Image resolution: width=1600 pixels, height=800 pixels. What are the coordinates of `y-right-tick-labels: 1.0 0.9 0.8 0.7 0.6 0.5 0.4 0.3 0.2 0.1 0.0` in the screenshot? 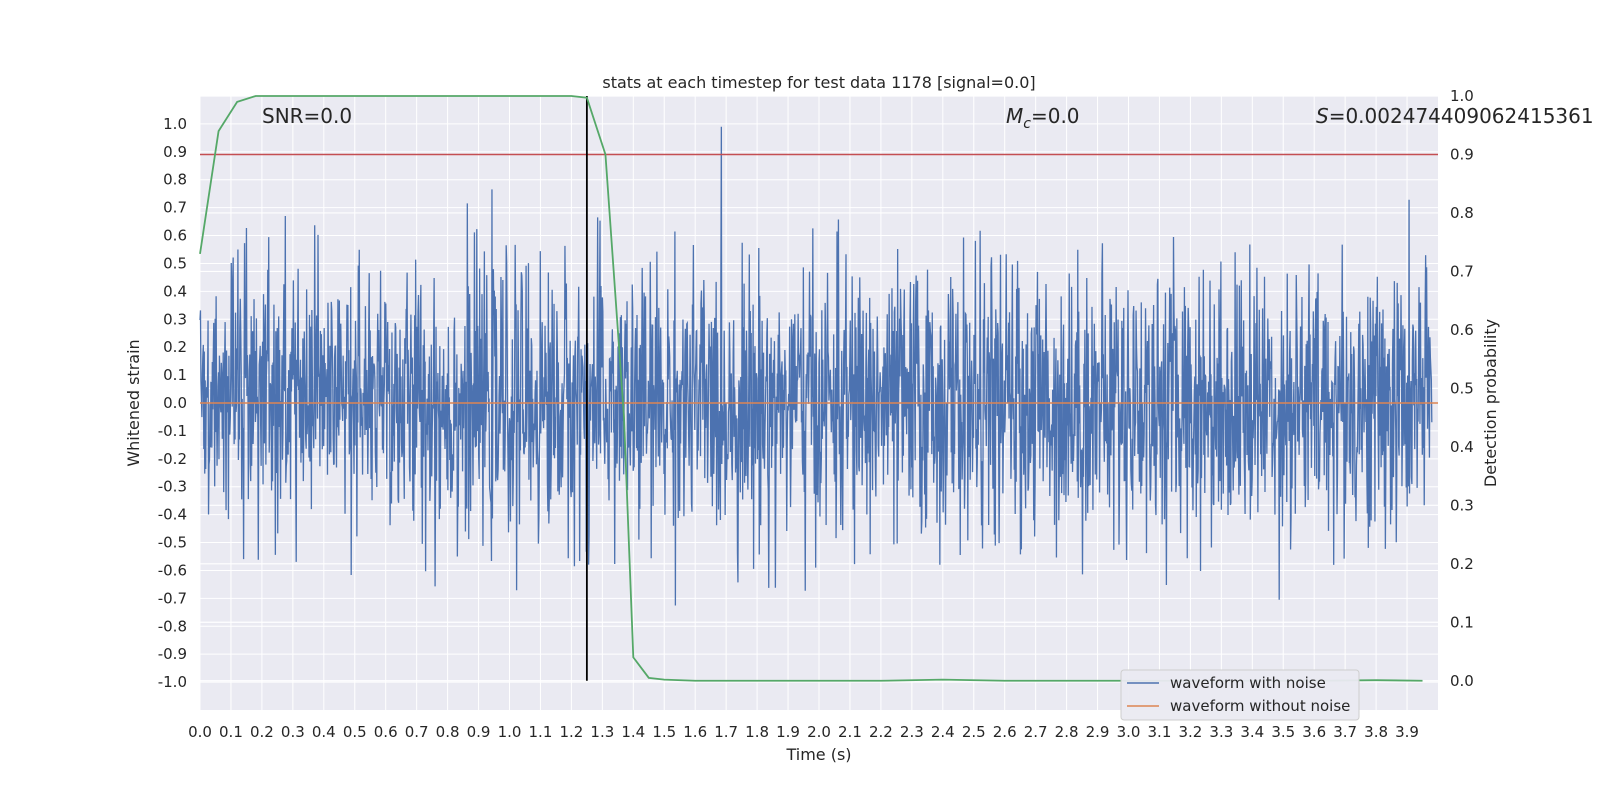 It's located at (1462, 388).